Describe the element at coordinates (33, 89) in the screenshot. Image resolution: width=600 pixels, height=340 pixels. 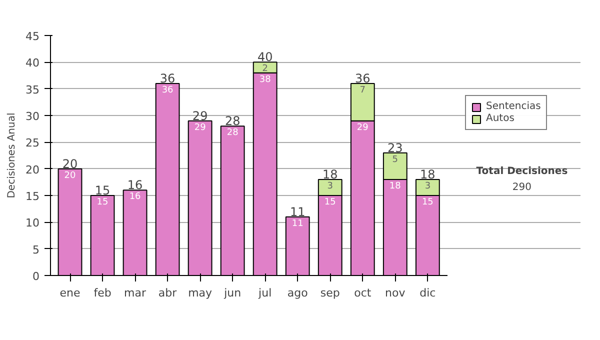
I see `y-tick-label: 35` at that location.